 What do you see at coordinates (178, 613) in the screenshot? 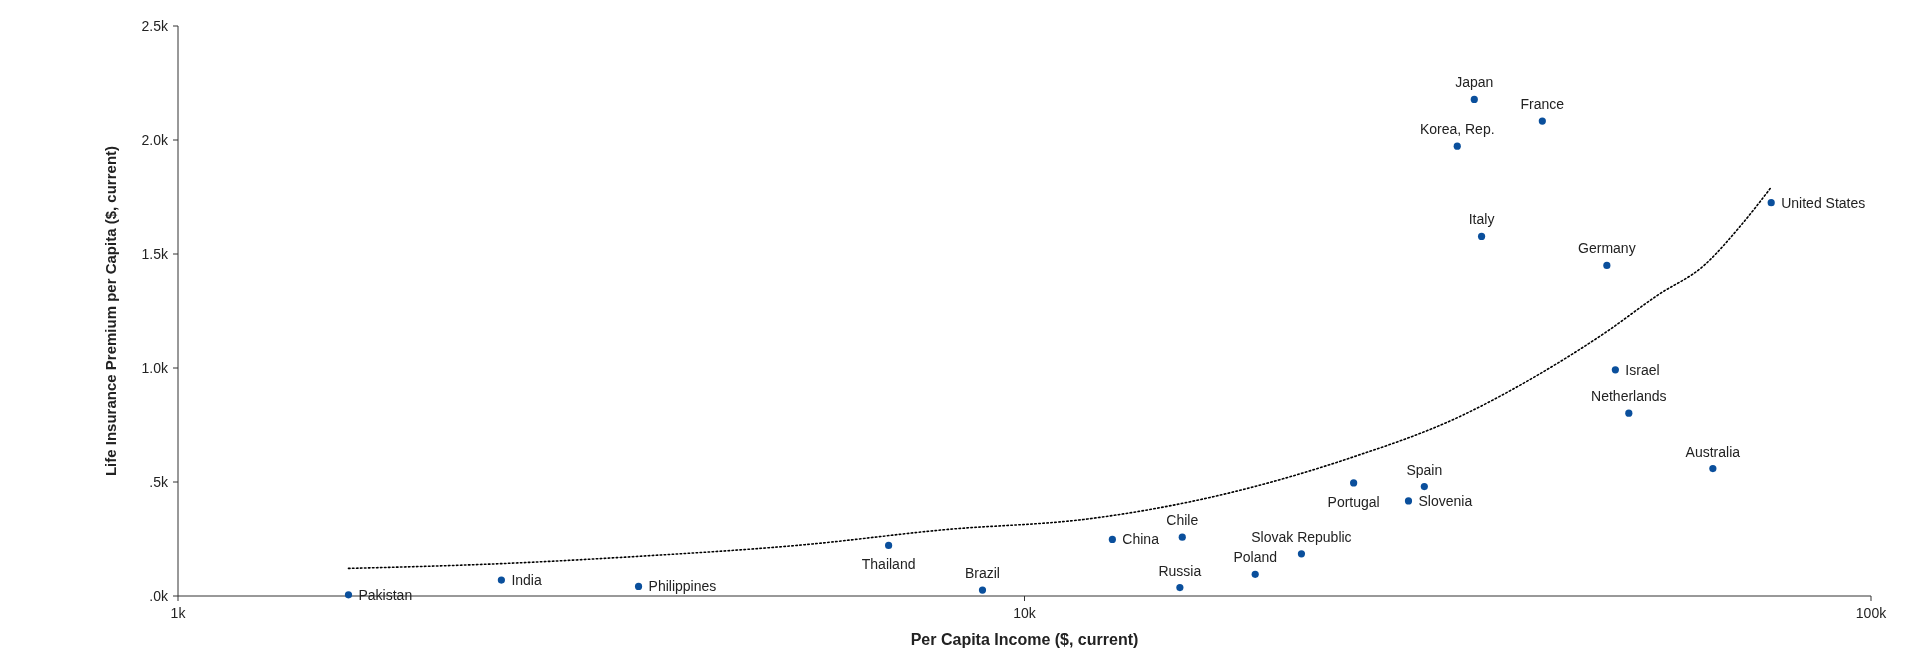
I see `x-tick-label: 1k` at bounding box center [178, 613].